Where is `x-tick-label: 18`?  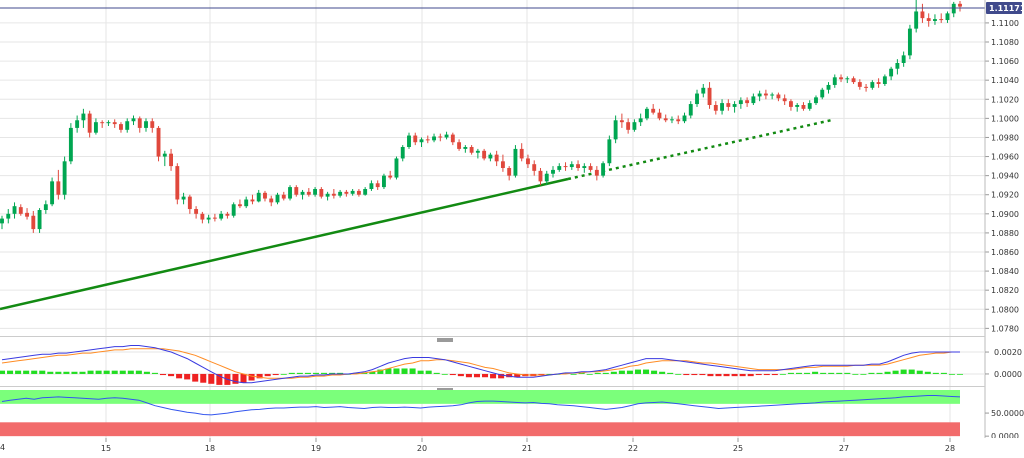 x-tick-label: 18 is located at coordinates (210, 448).